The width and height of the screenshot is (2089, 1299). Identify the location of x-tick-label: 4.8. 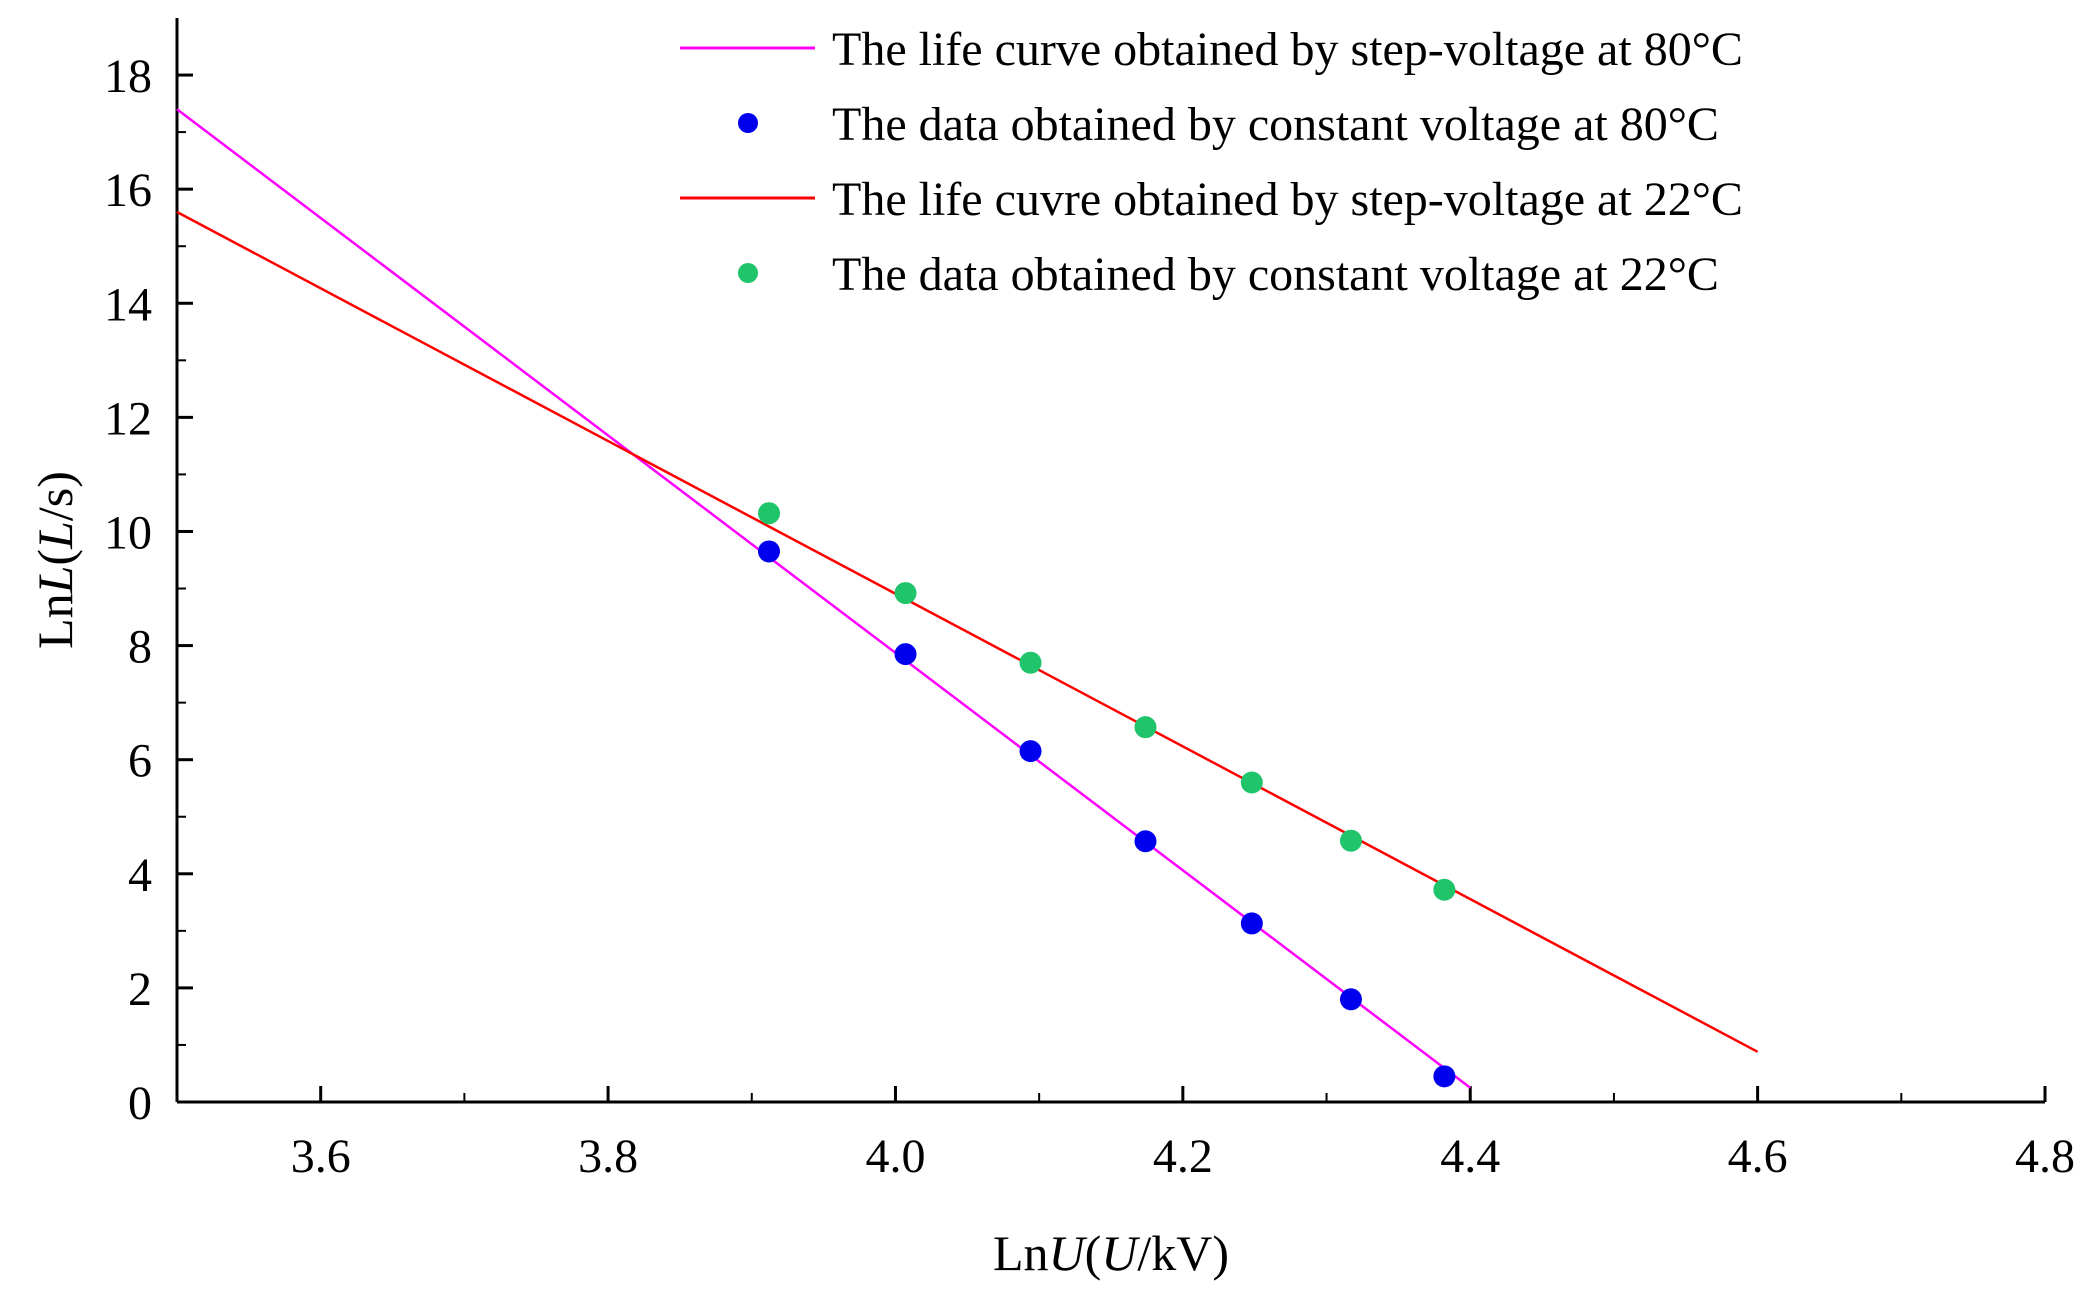
(2045, 1156).